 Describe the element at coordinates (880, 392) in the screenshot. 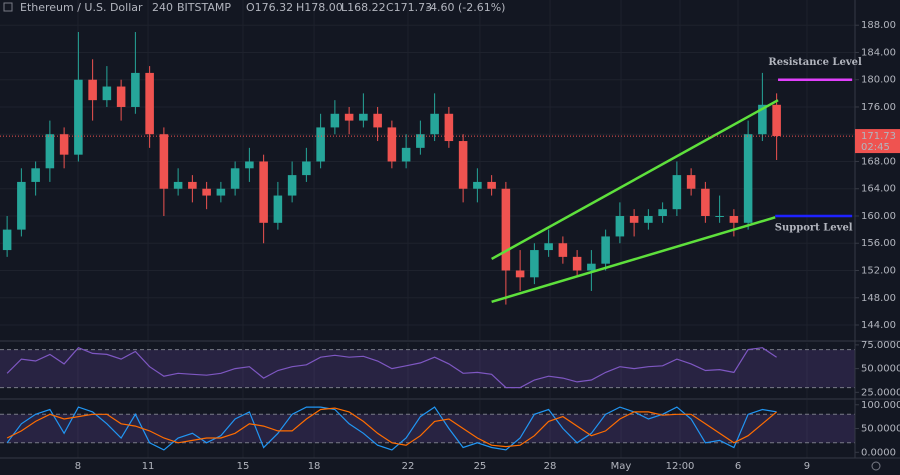

I see `y-tick-label: 25.0000` at that location.